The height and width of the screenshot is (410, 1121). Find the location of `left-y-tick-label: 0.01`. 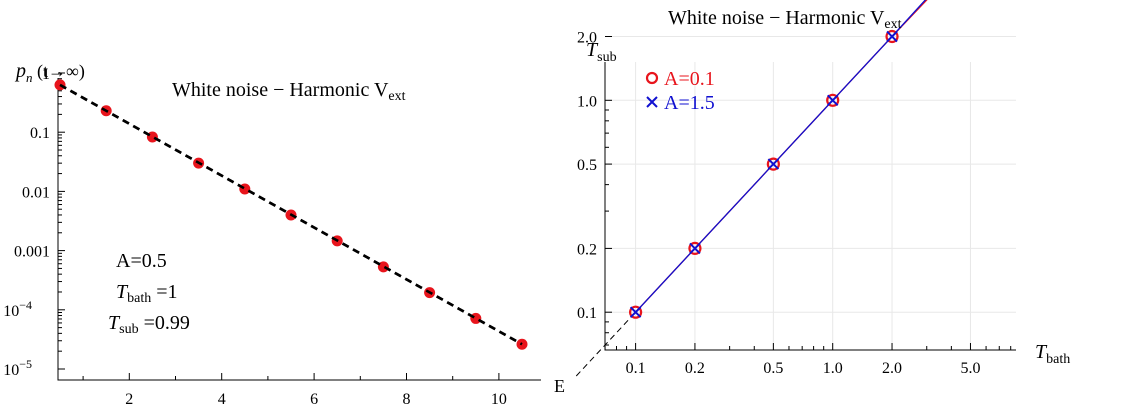

left-y-tick-label: 0.01 is located at coordinates (36, 192).